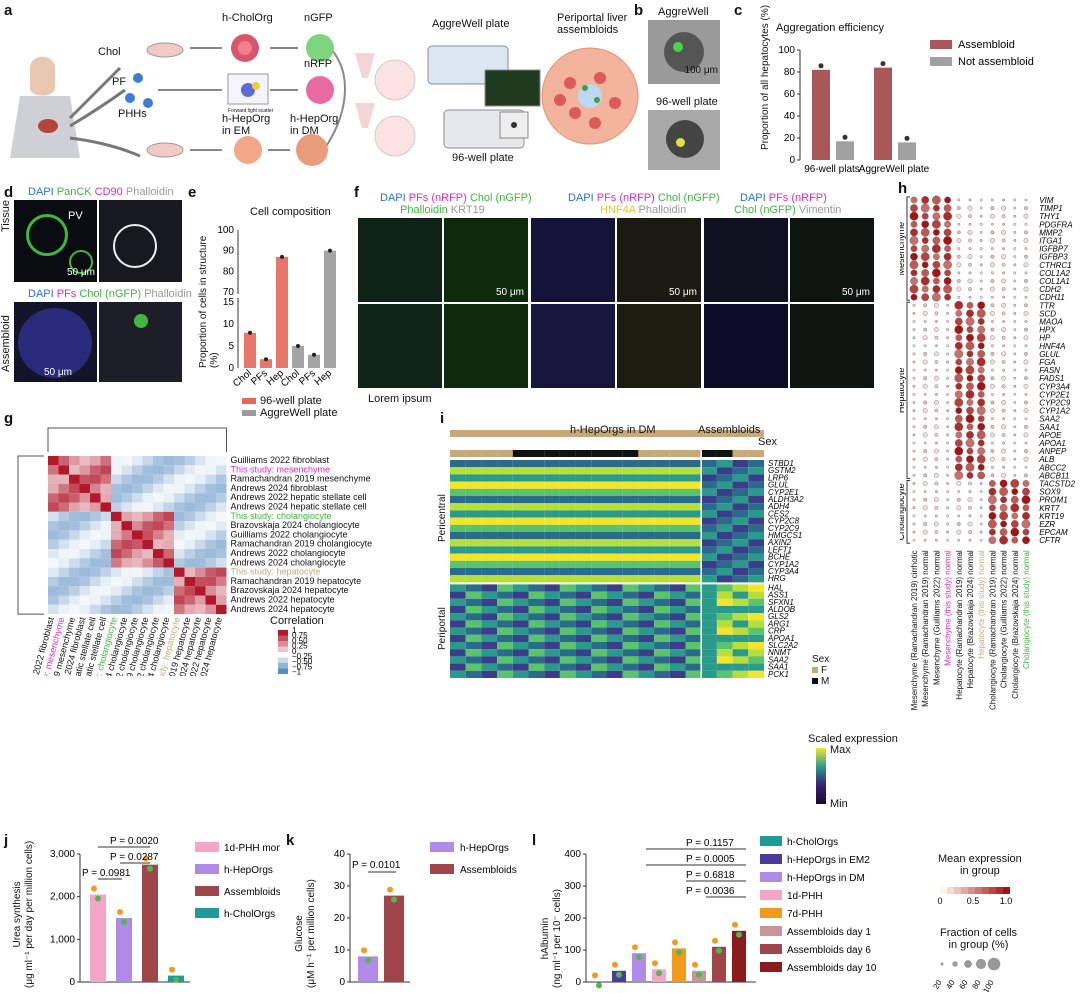  What do you see at coordinates (246, 125) in the screenshot?
I see `label-hheporg-em: h-HepOrg in EM` at bounding box center [246, 125].